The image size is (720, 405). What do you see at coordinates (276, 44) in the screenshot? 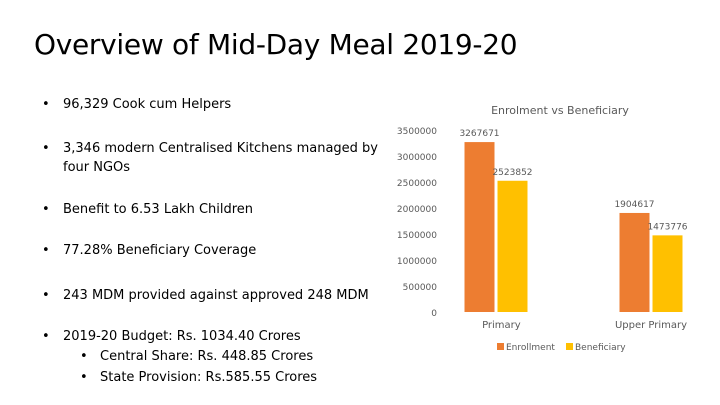
I see `slide-title: Overview of Mid-Day Meal 2019-20` at bounding box center [276, 44].